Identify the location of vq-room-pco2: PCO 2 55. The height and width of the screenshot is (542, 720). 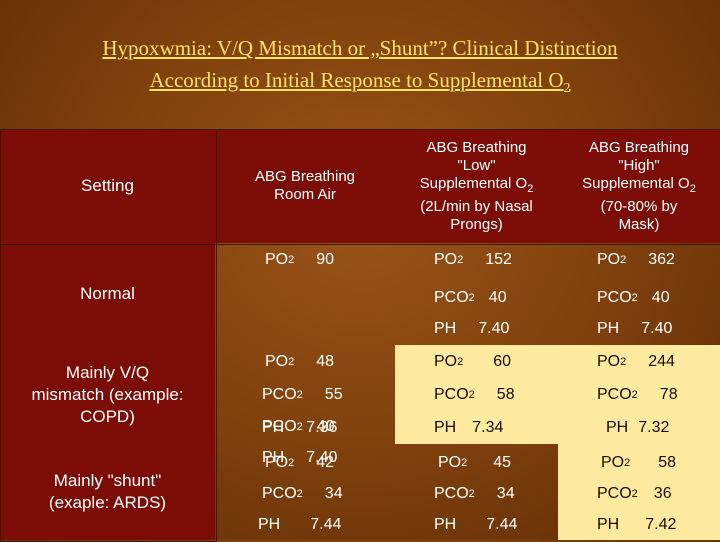
(302, 395).